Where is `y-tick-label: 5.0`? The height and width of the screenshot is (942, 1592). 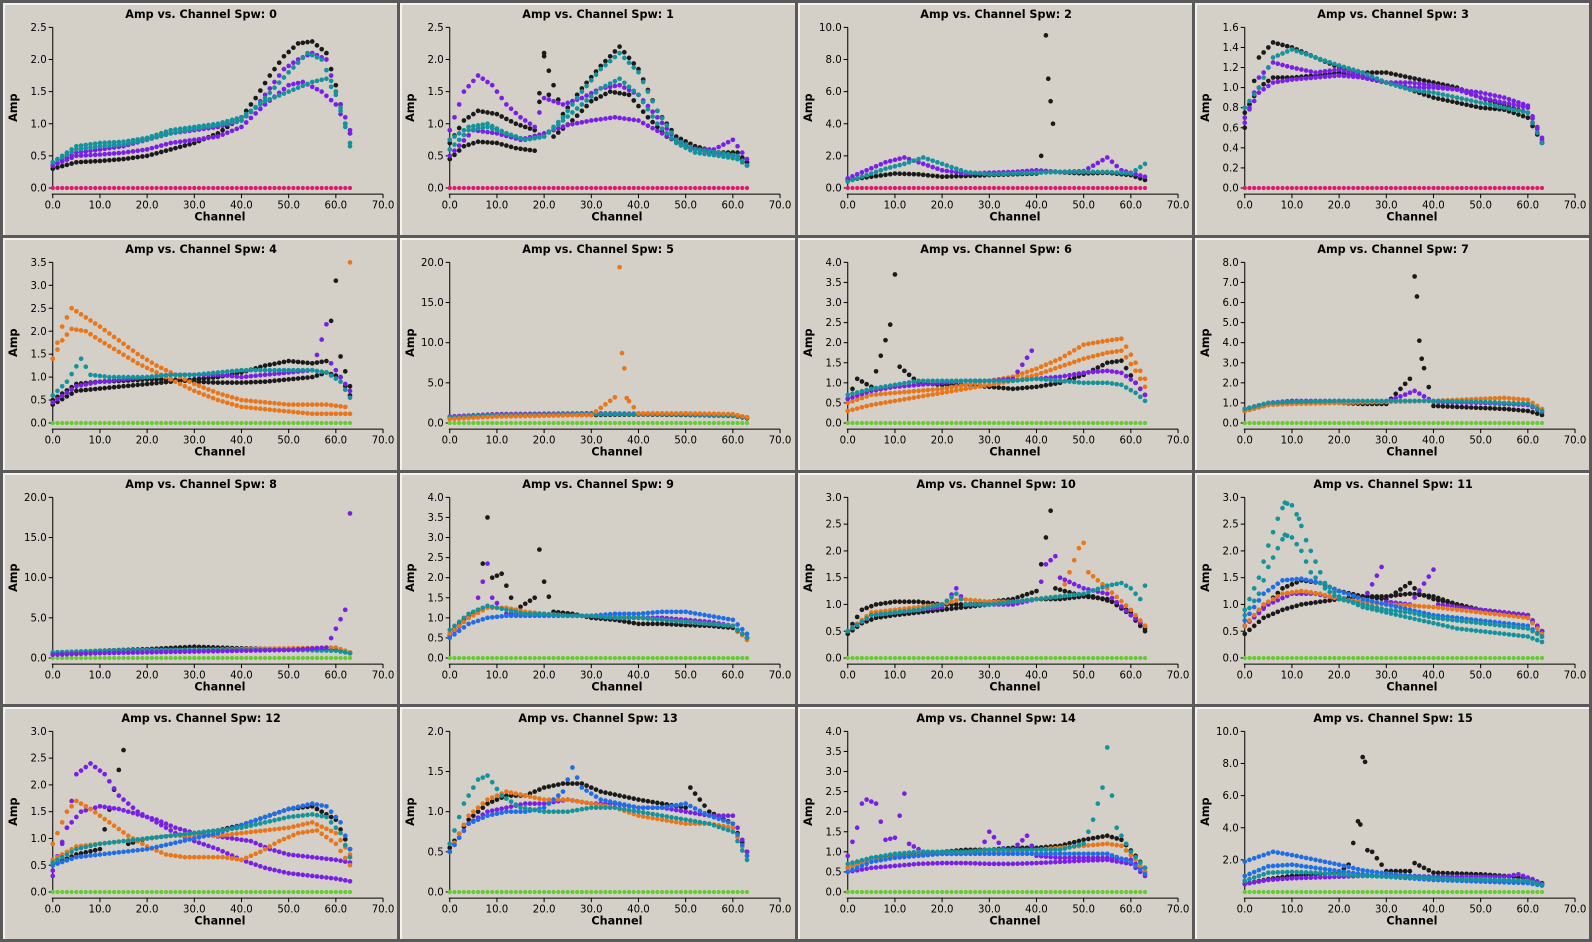 y-tick-label: 5.0 is located at coordinates (1230, 323).